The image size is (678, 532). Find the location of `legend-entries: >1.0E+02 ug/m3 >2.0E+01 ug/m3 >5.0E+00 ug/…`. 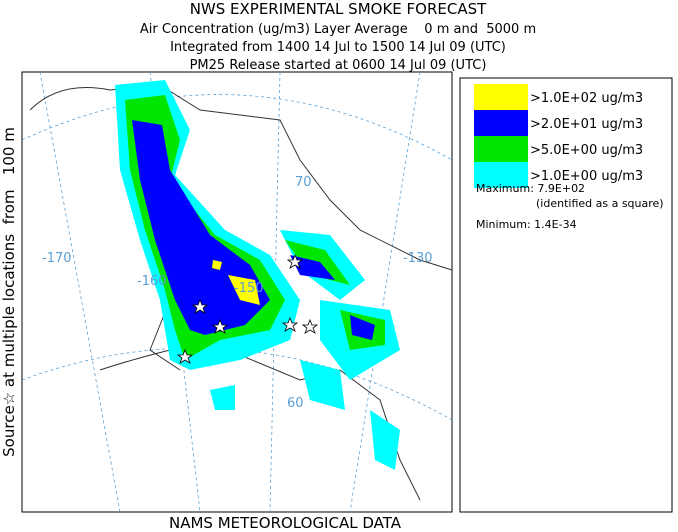

legend-entries: >1.0E+02 ug/m3 >2.0E+01 ug/m3 >5.0E+00 ug/… is located at coordinates (558, 136).